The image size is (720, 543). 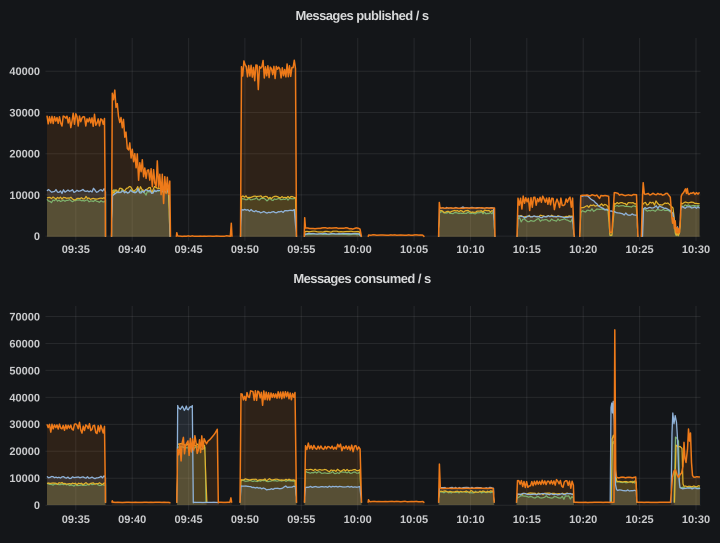 What do you see at coordinates (362, 278) in the screenshot?
I see `svg-text: Messages consumed / s` at bounding box center [362, 278].